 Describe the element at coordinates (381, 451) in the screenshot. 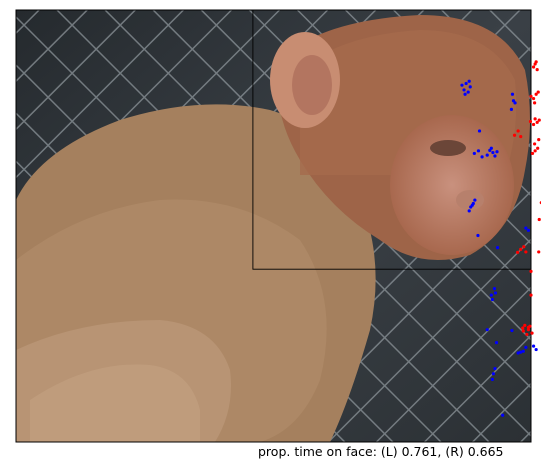

I see `prop-time-annotation: prop. time on face: (L) 0.761, (R) 0.665` at that location.